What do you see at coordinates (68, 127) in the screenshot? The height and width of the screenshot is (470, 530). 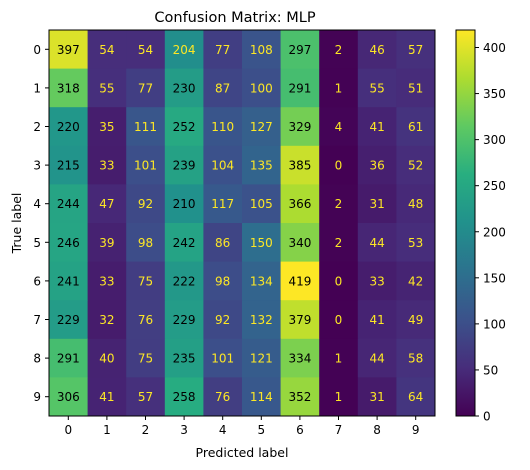 I see `cell-value-label: 220` at bounding box center [68, 127].